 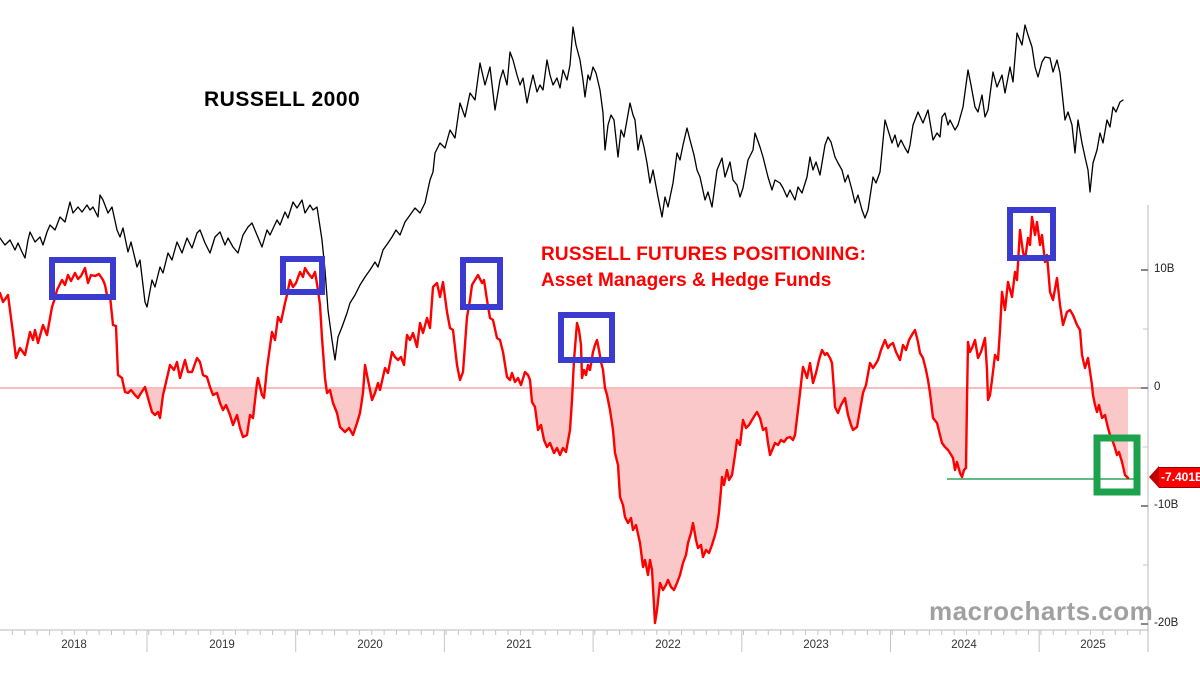 I want to click on y-axis-label--20B: -20B, so click(x=1166, y=623).